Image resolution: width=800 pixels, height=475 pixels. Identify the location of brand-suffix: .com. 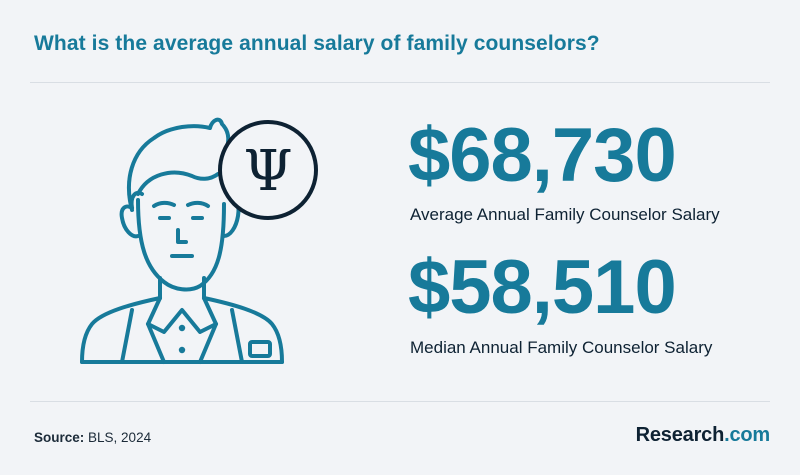
(747, 435).